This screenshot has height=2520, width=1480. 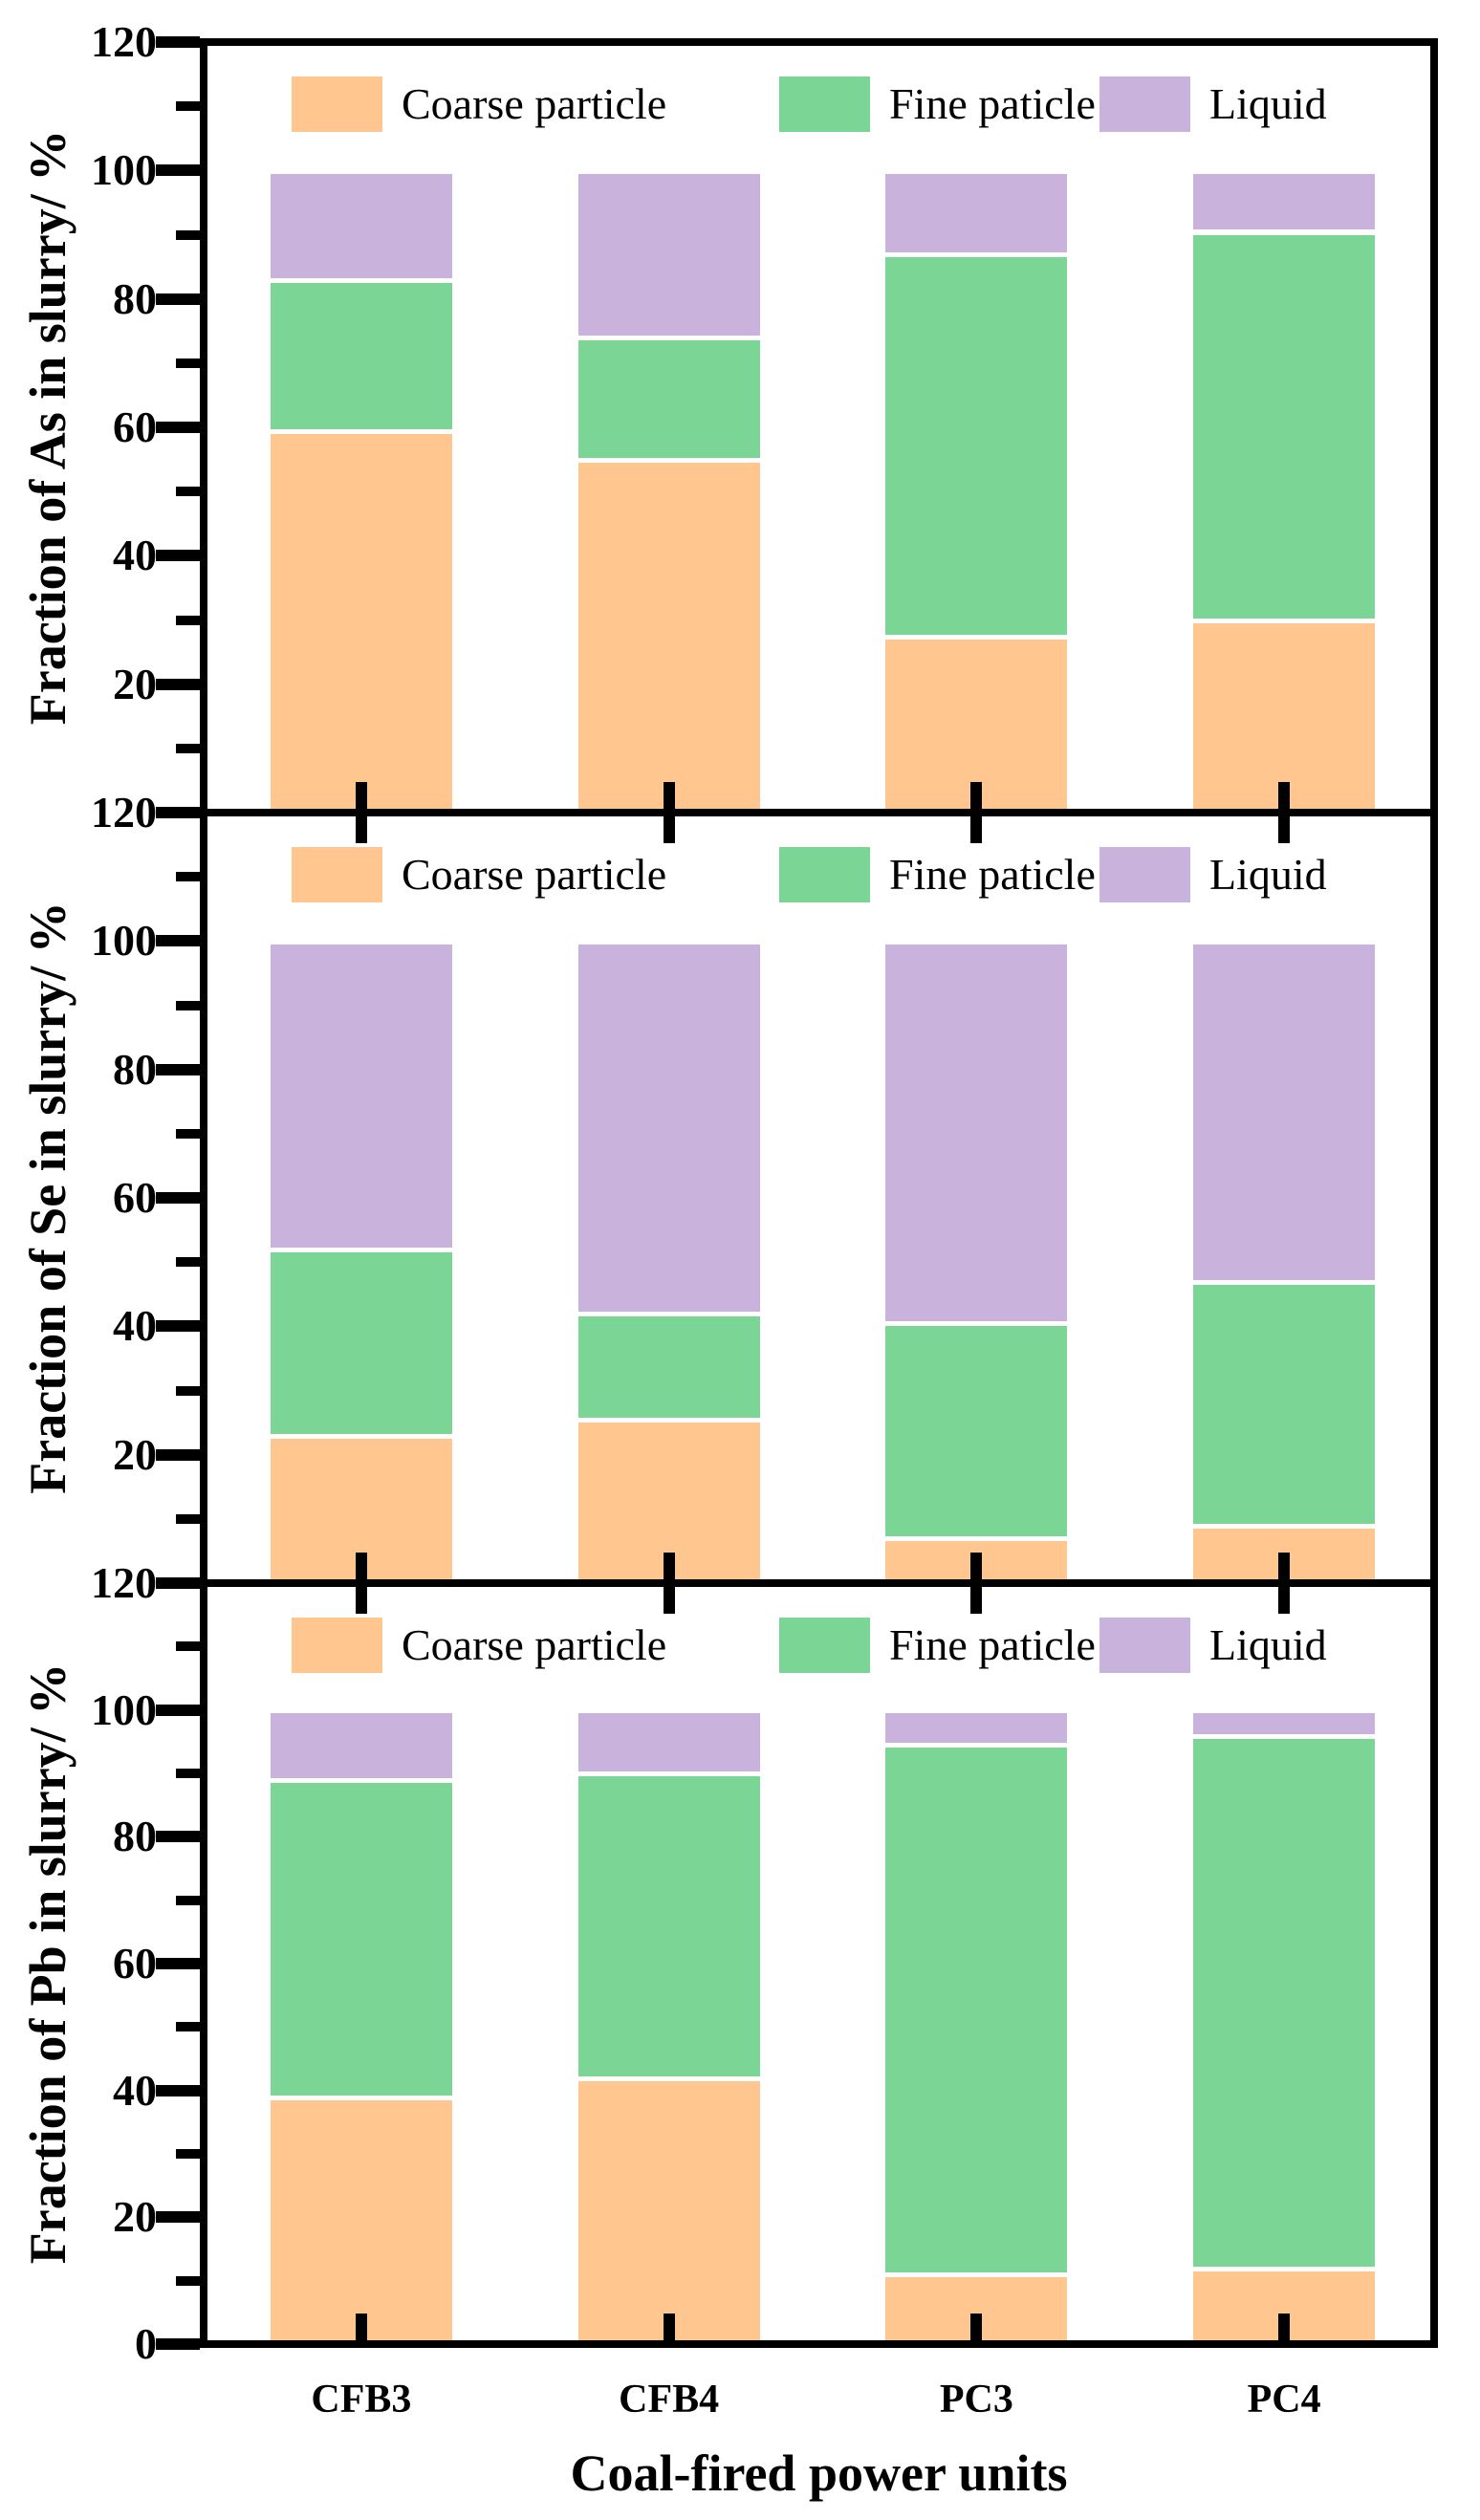 What do you see at coordinates (1434, 1193) in the screenshot?
I see `axis-frame-right` at bounding box center [1434, 1193].